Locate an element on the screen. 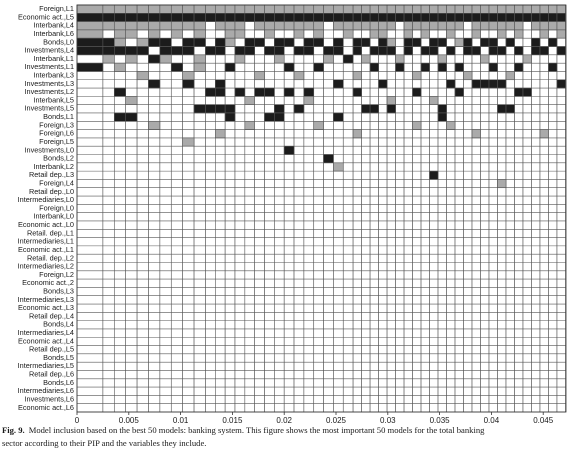 The height and width of the screenshot is (454, 580). row-label: Investments,L1 is located at coordinates (49, 66).